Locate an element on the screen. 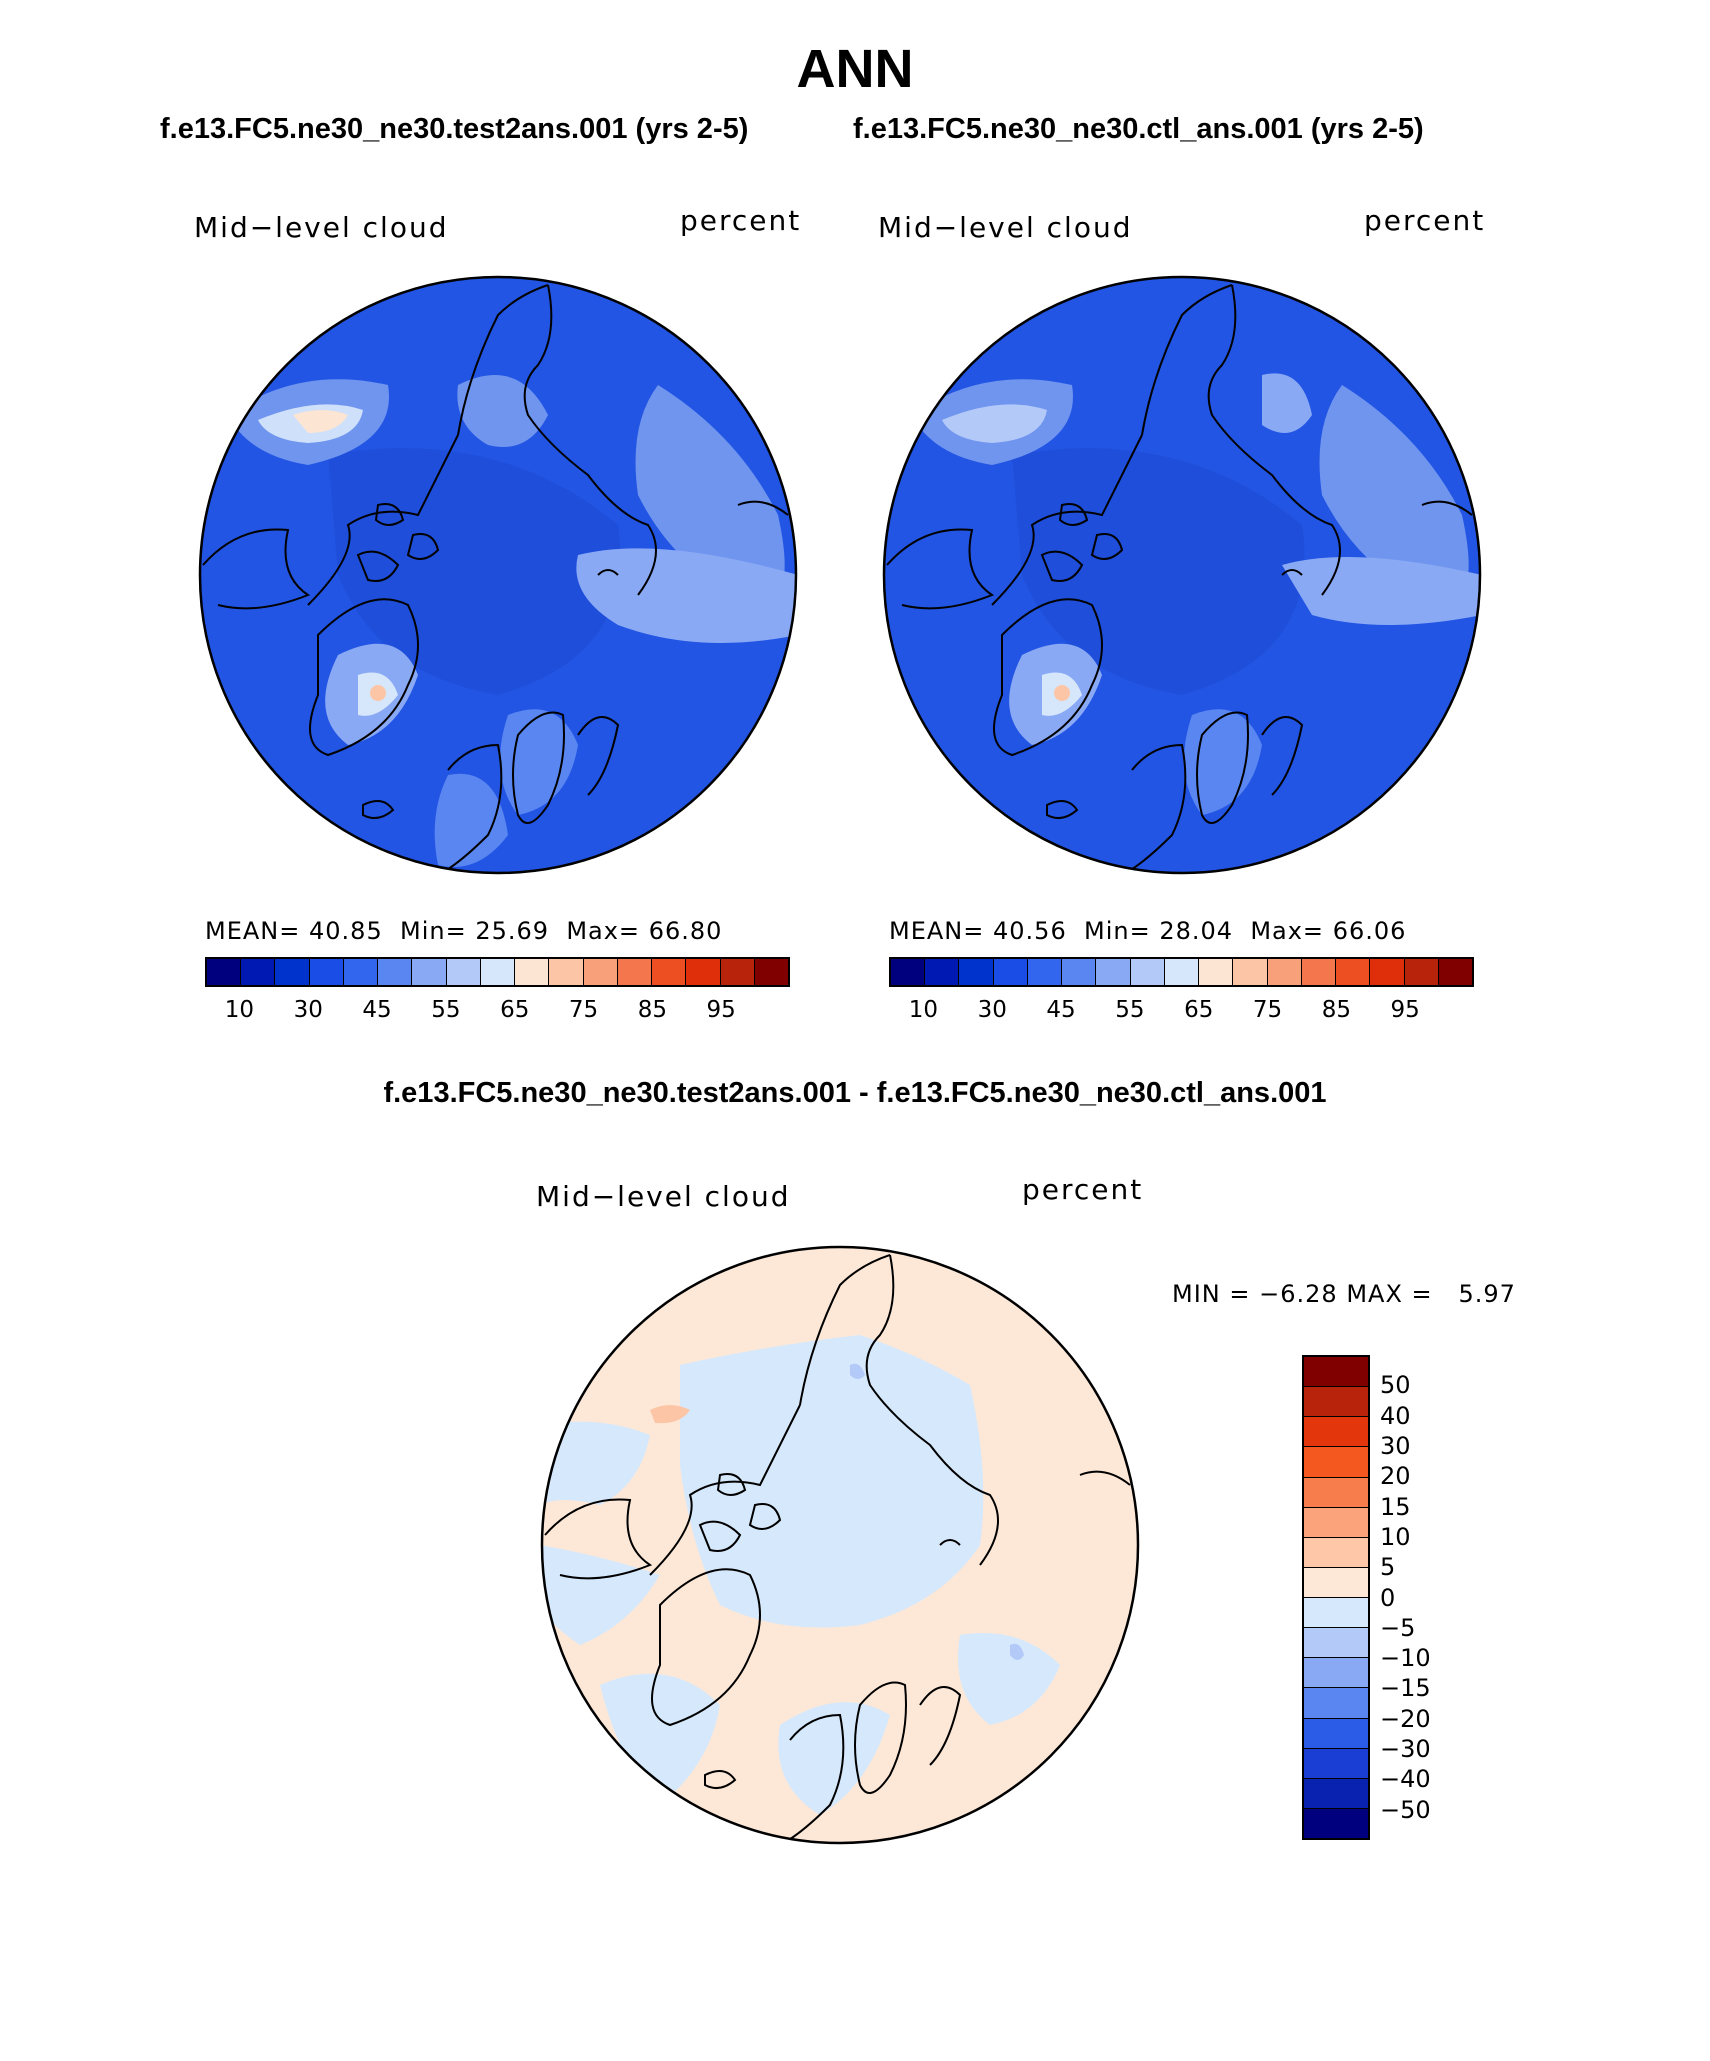 This screenshot has width=1710, height=2061. colorbar-tick-label: −30 is located at coordinates (1405, 1749).